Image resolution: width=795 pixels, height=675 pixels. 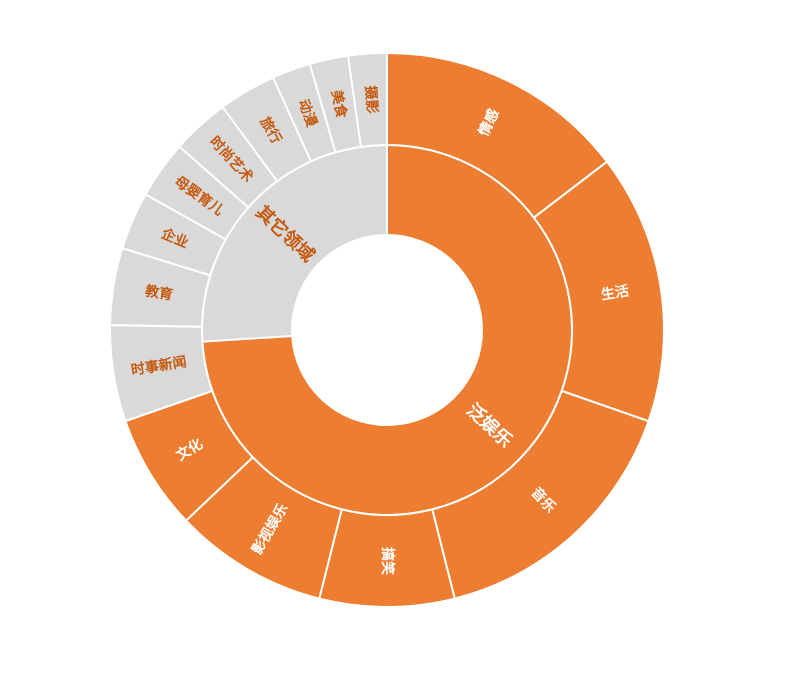 What do you see at coordinates (371, 99) in the screenshot?
I see `outer-label-14: 摄影` at bounding box center [371, 99].